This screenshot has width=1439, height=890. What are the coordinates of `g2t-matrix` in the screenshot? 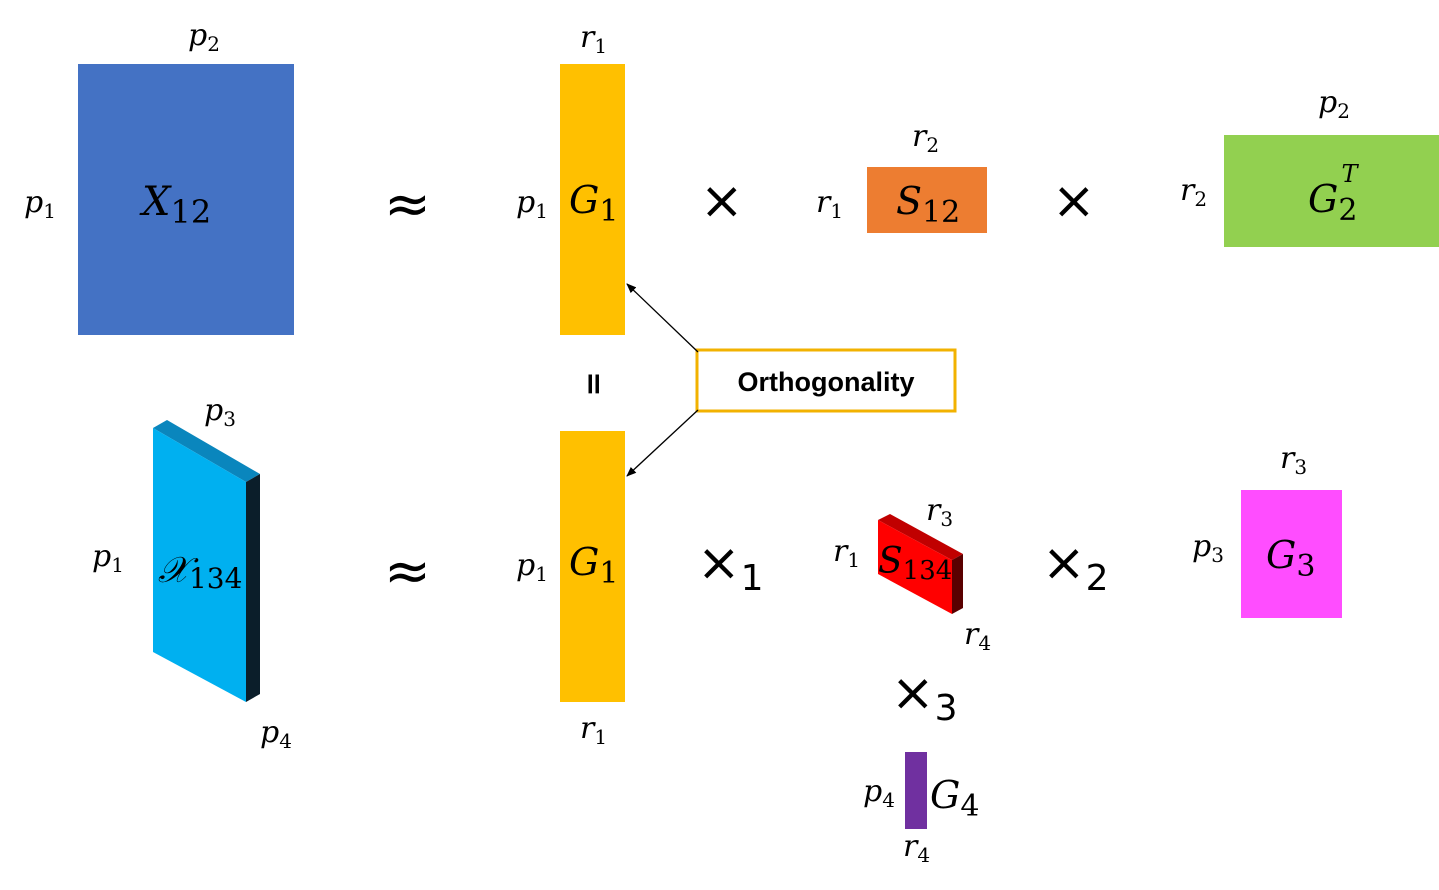 It's located at (1331, 191).